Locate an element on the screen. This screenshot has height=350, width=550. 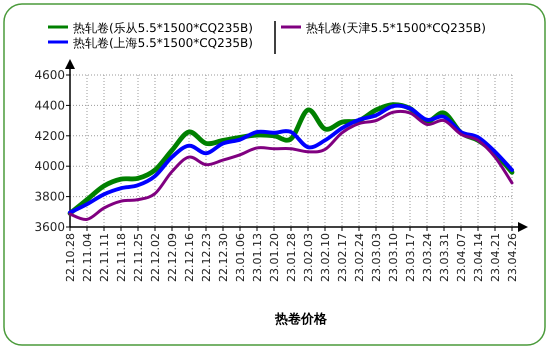
legend-label: 热轧卷(天津5.5*1500*CQ235B) is located at coordinates (396, 28).